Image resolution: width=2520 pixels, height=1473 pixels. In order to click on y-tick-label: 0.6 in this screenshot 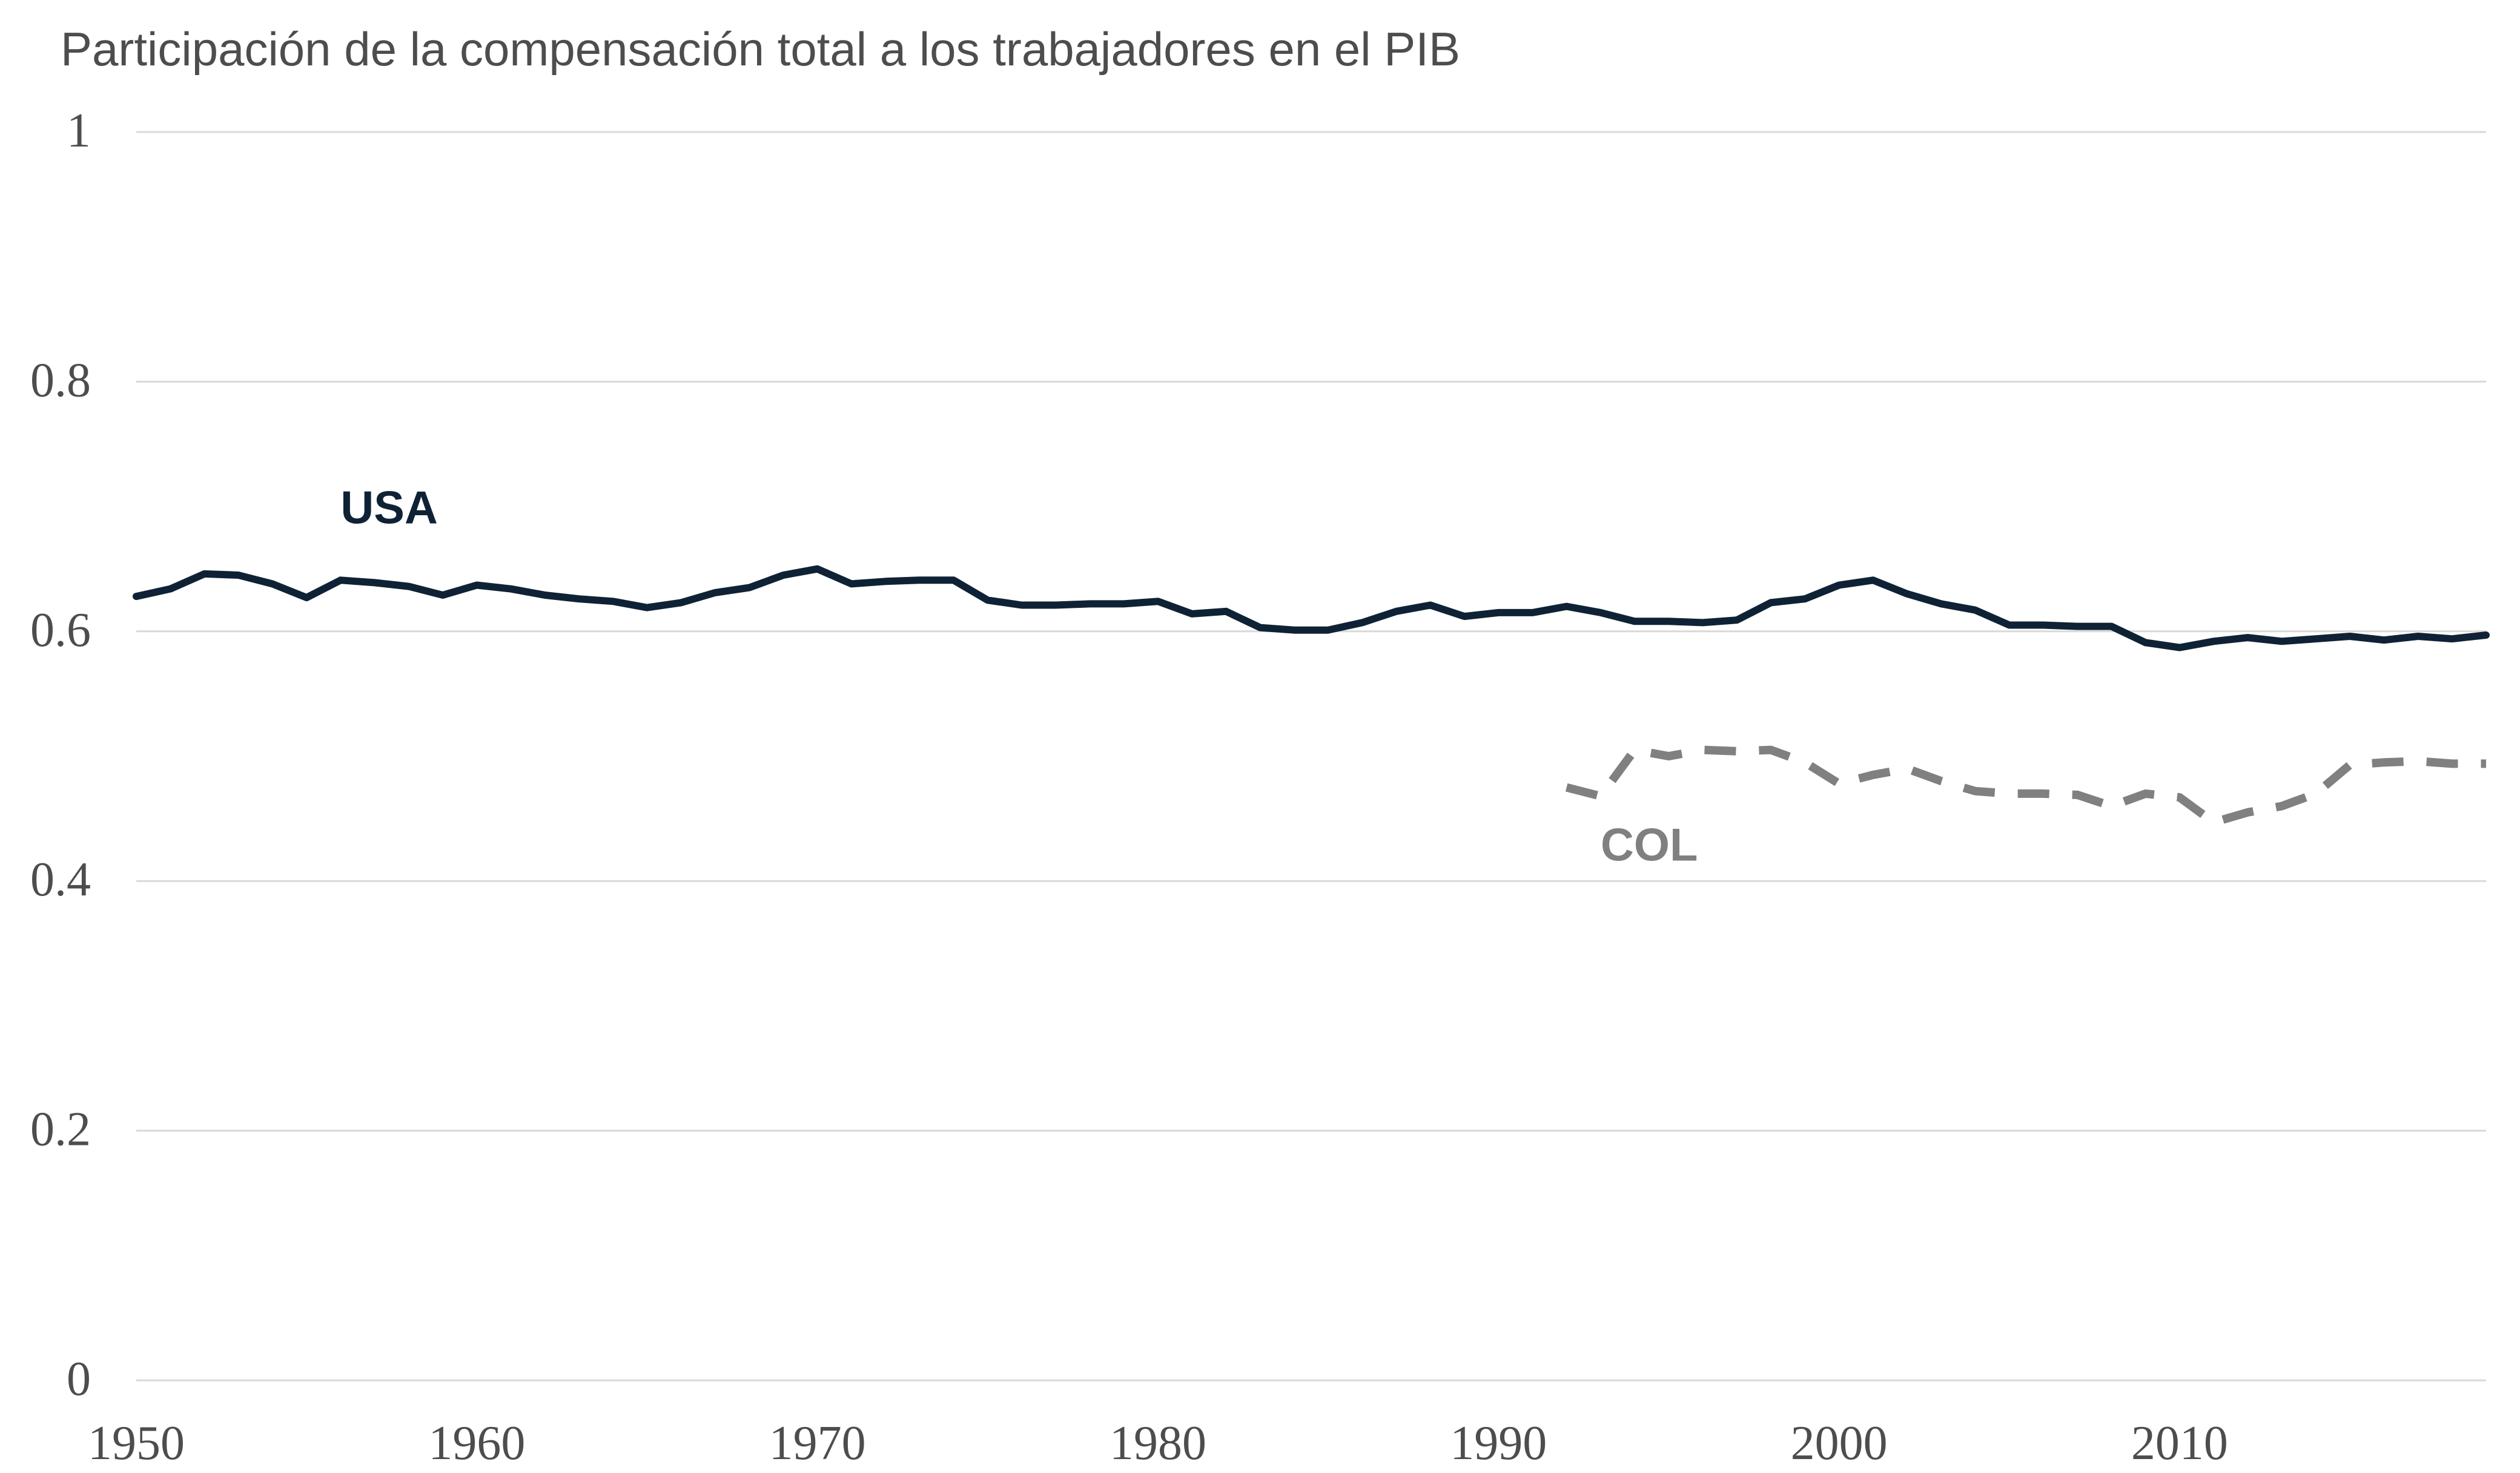, I will do `click(60, 630)`.